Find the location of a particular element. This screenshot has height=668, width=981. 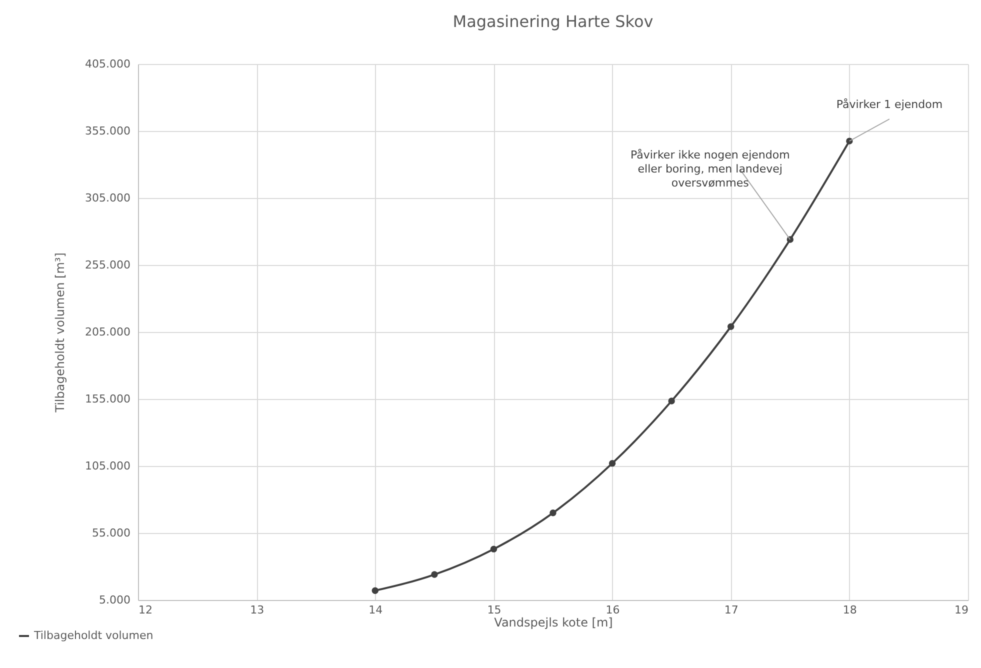

x-tick-label: 14 is located at coordinates (375, 610).